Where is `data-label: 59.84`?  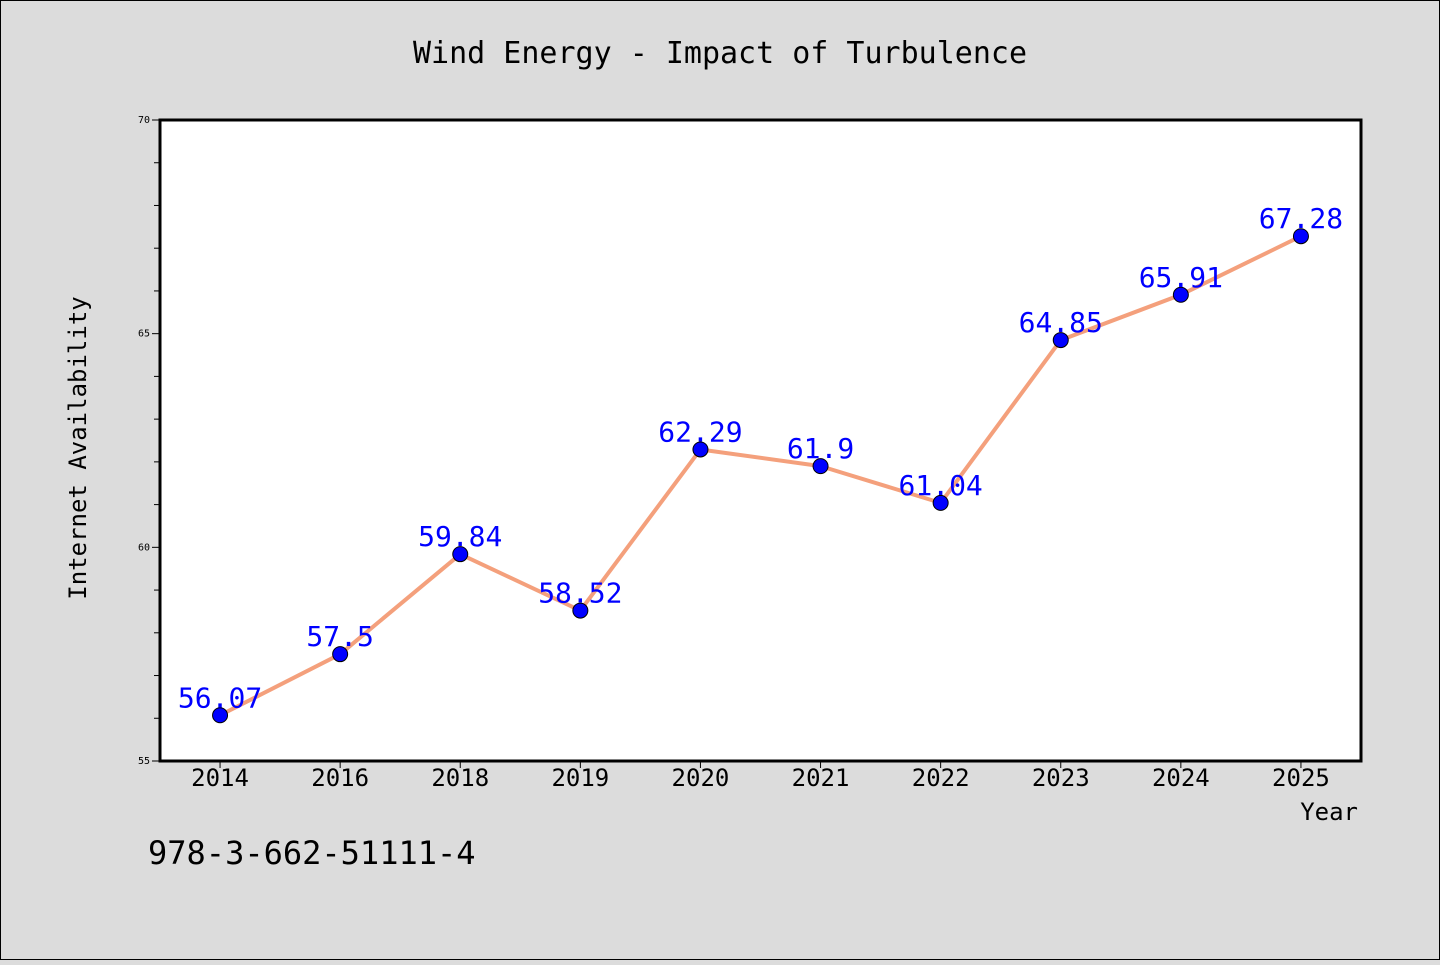
data-label: 59.84 is located at coordinates (460, 536).